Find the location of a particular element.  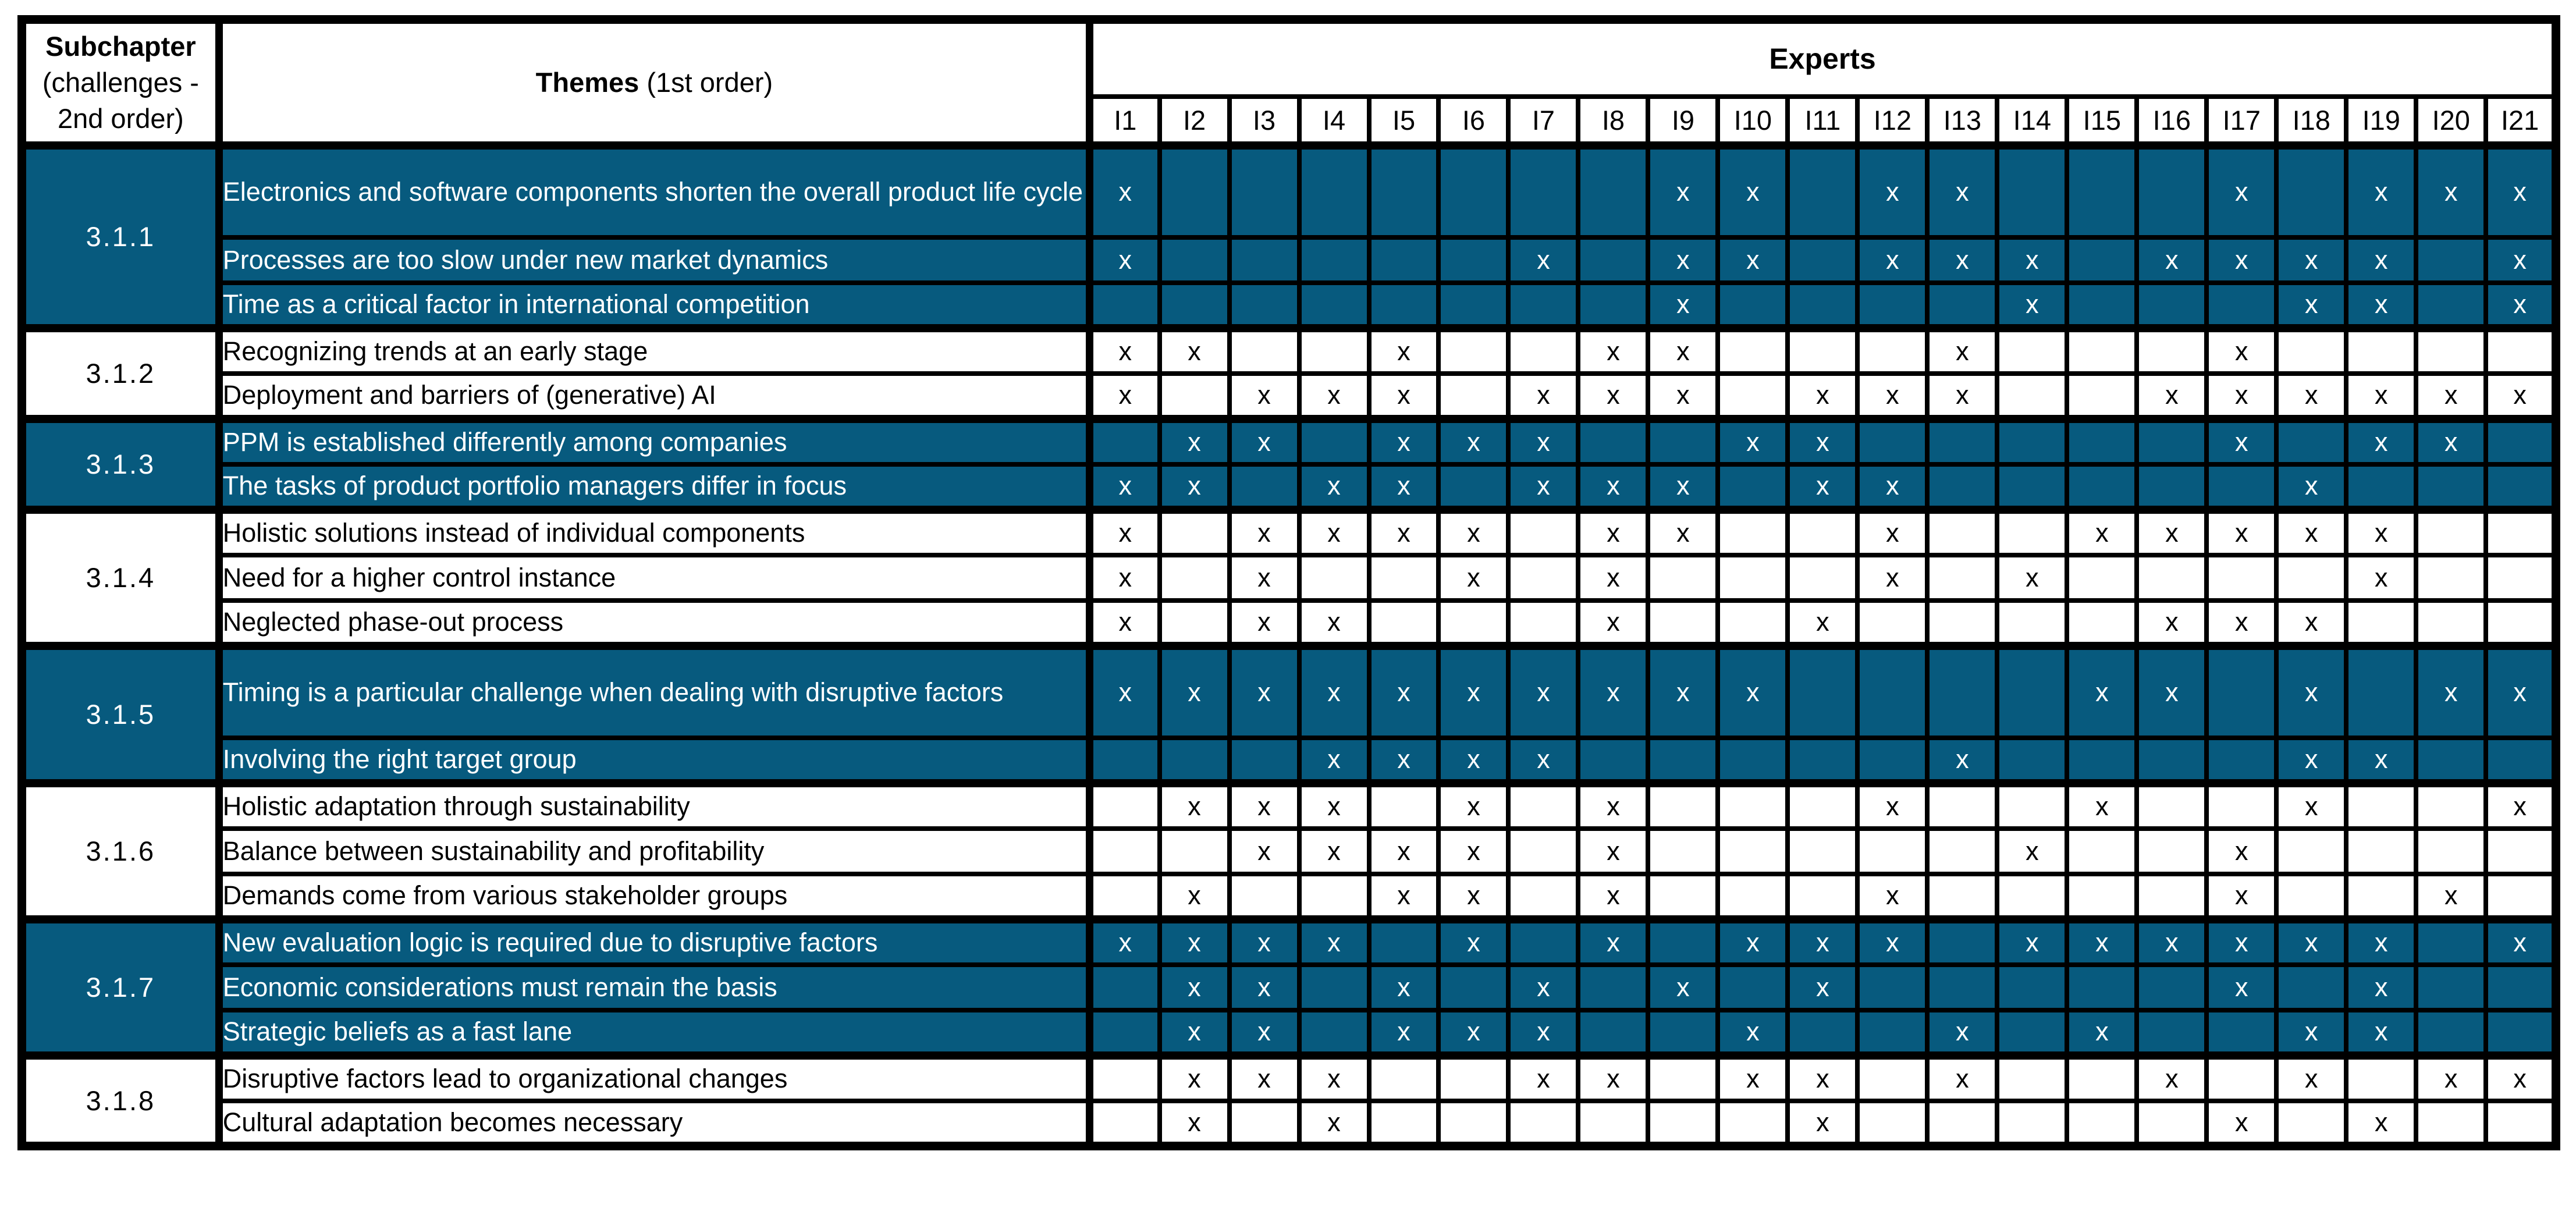

expert-column-header-i16: I16 is located at coordinates (2171, 121).